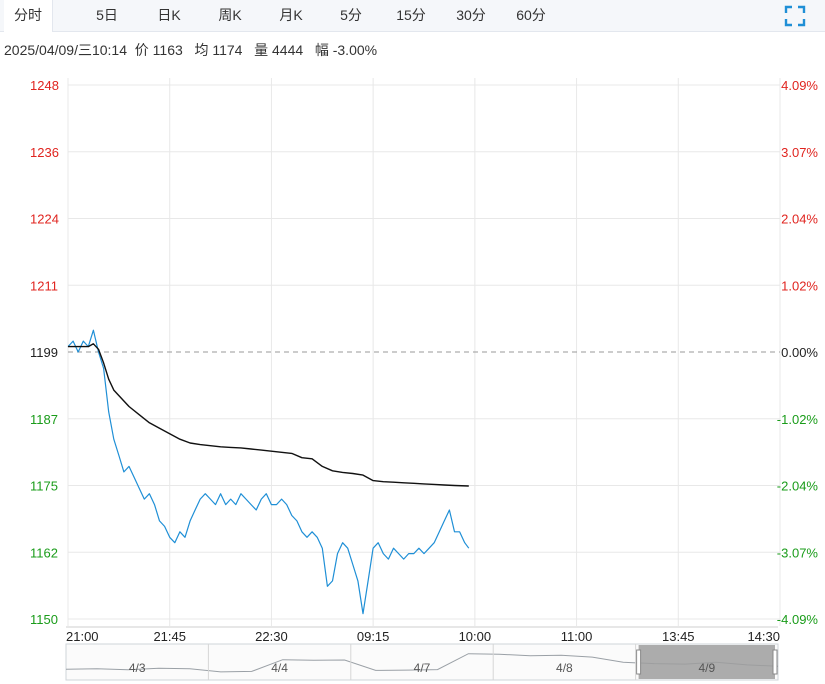  I want to click on y-tick-left: 1211, so click(44, 285).